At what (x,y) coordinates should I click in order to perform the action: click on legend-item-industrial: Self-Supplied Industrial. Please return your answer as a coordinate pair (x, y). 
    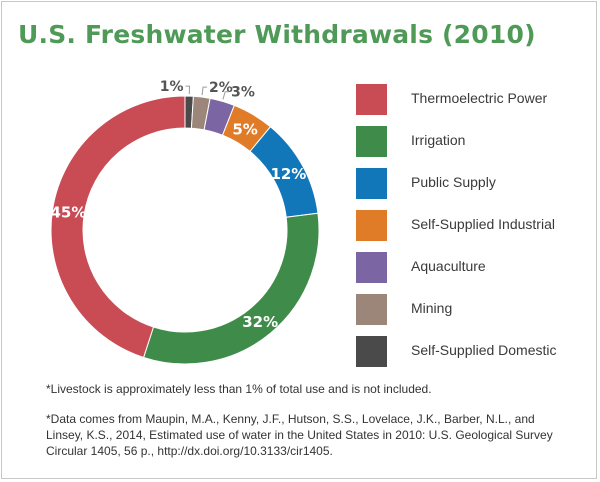
    Looking at the image, I should click on (471, 227).